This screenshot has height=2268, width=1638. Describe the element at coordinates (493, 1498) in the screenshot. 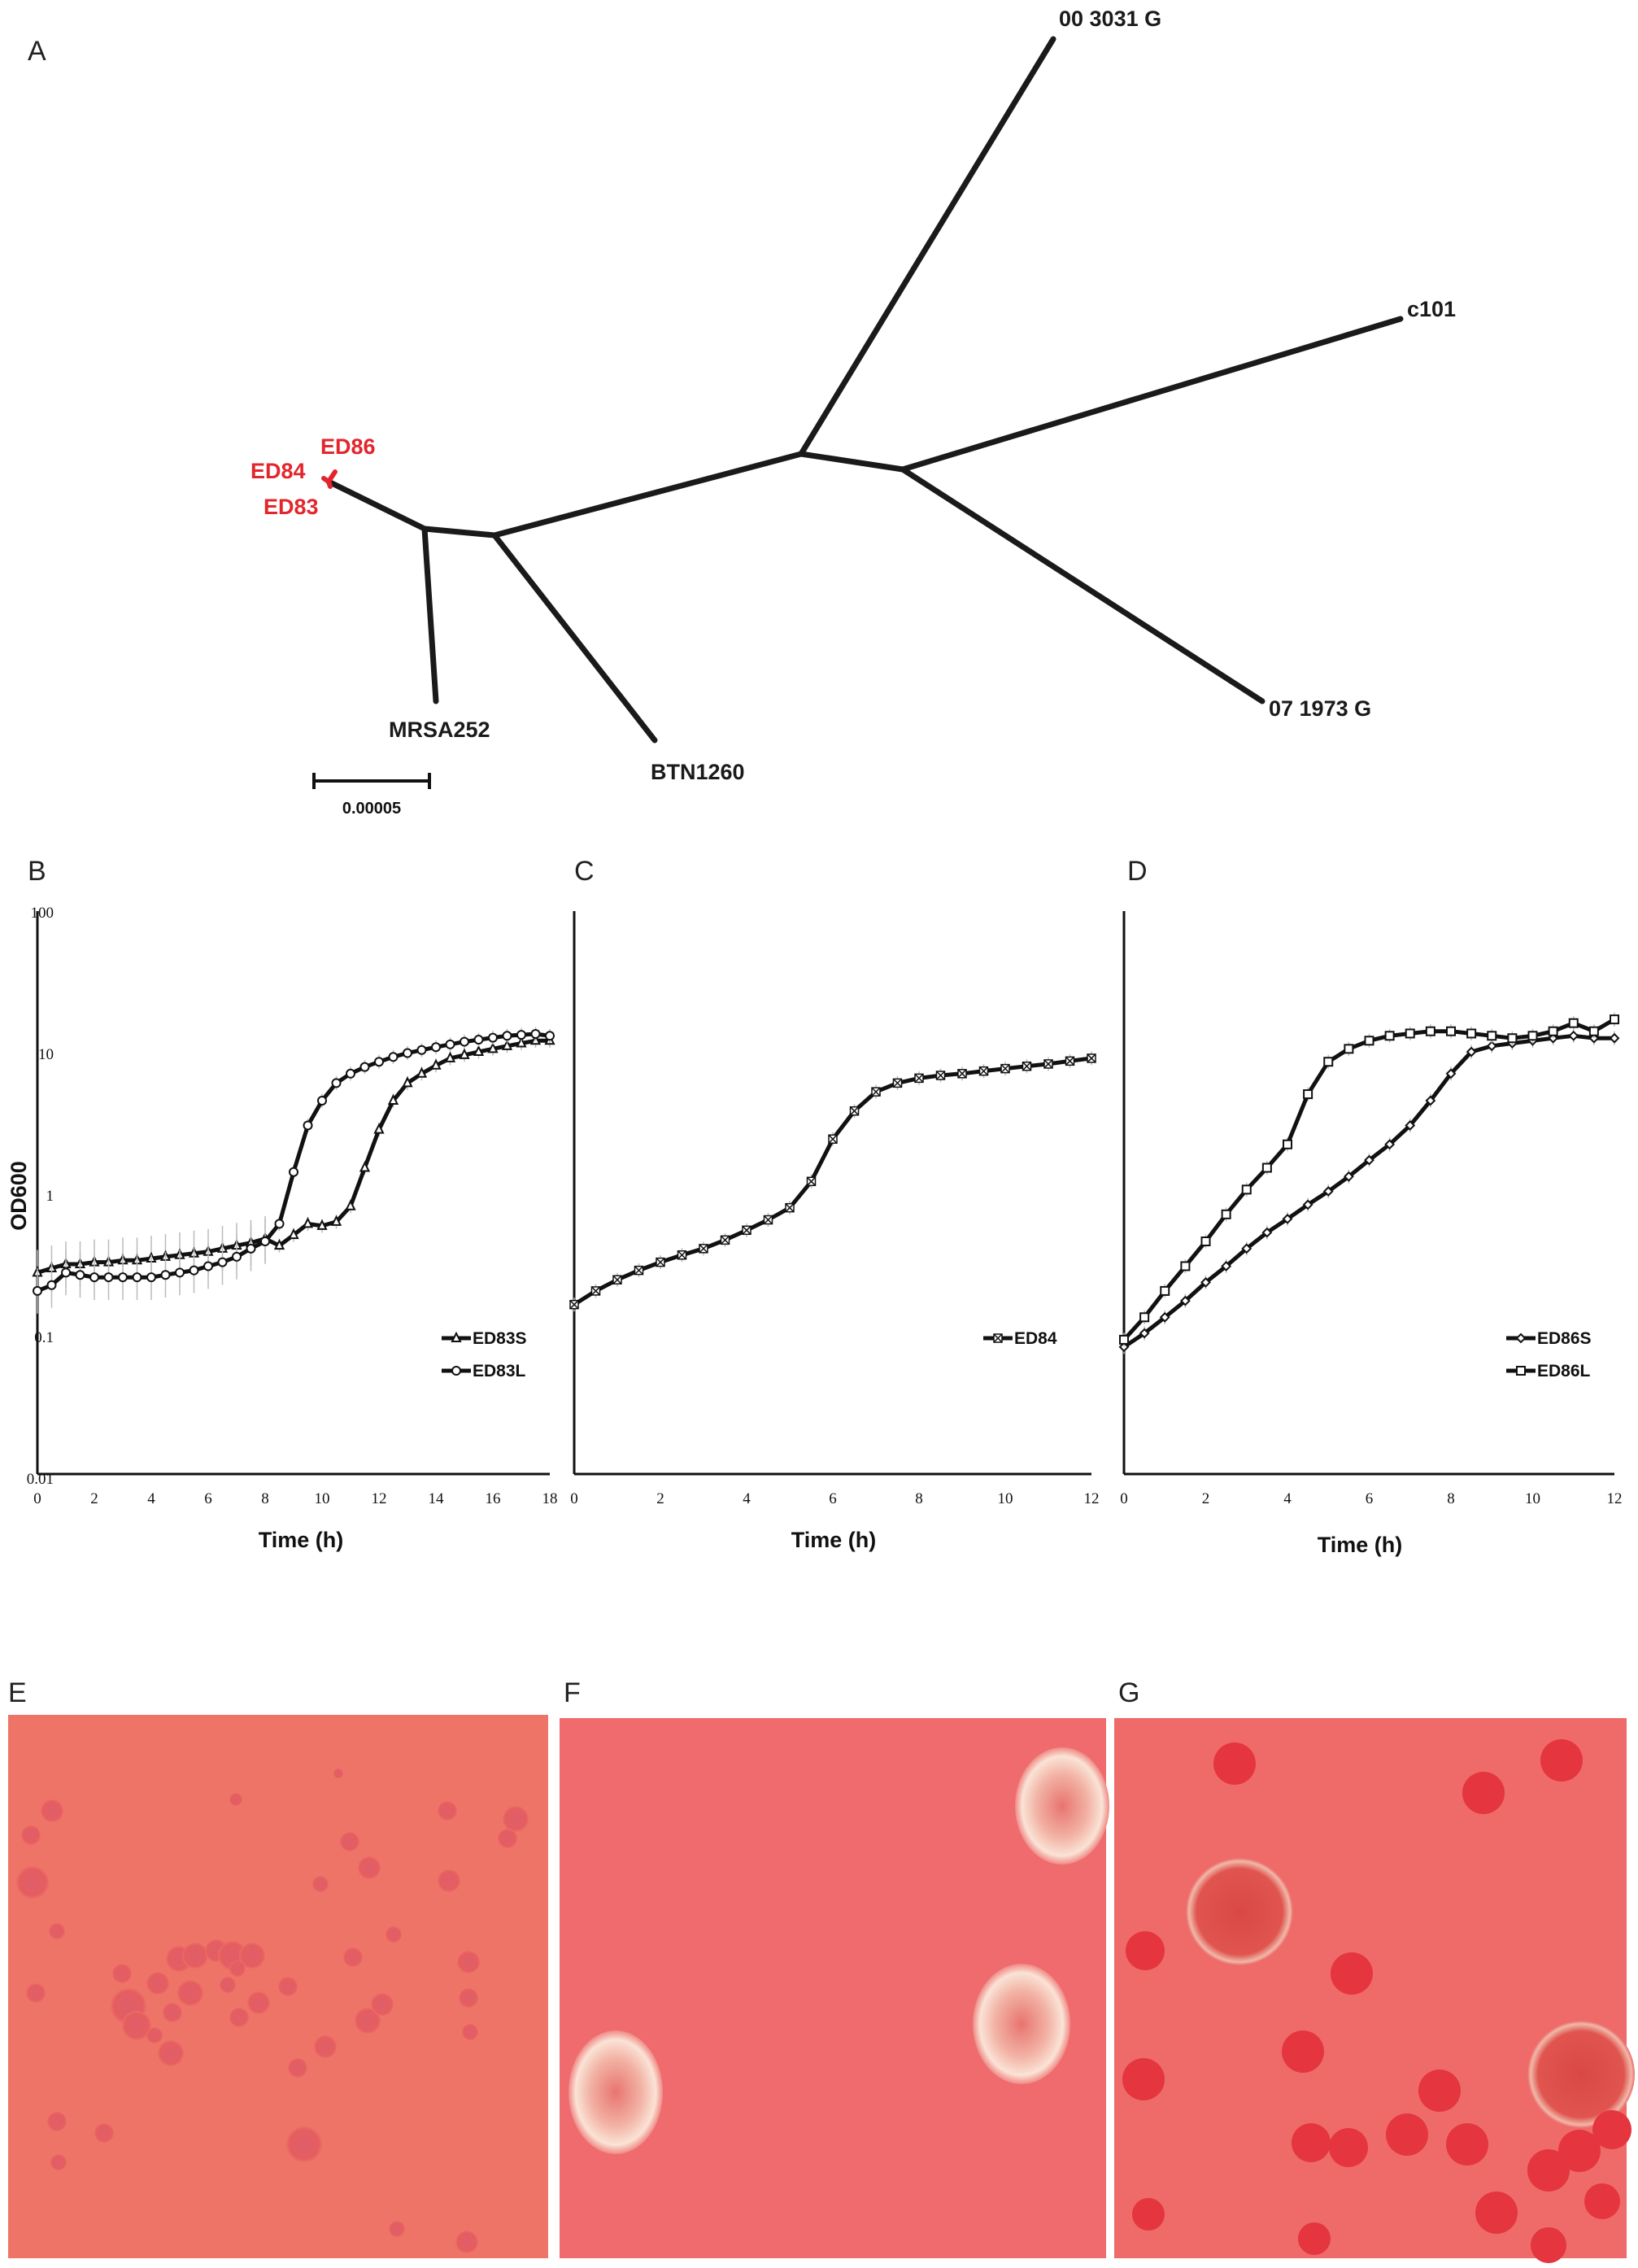

I see `x-tick-label: 16` at that location.